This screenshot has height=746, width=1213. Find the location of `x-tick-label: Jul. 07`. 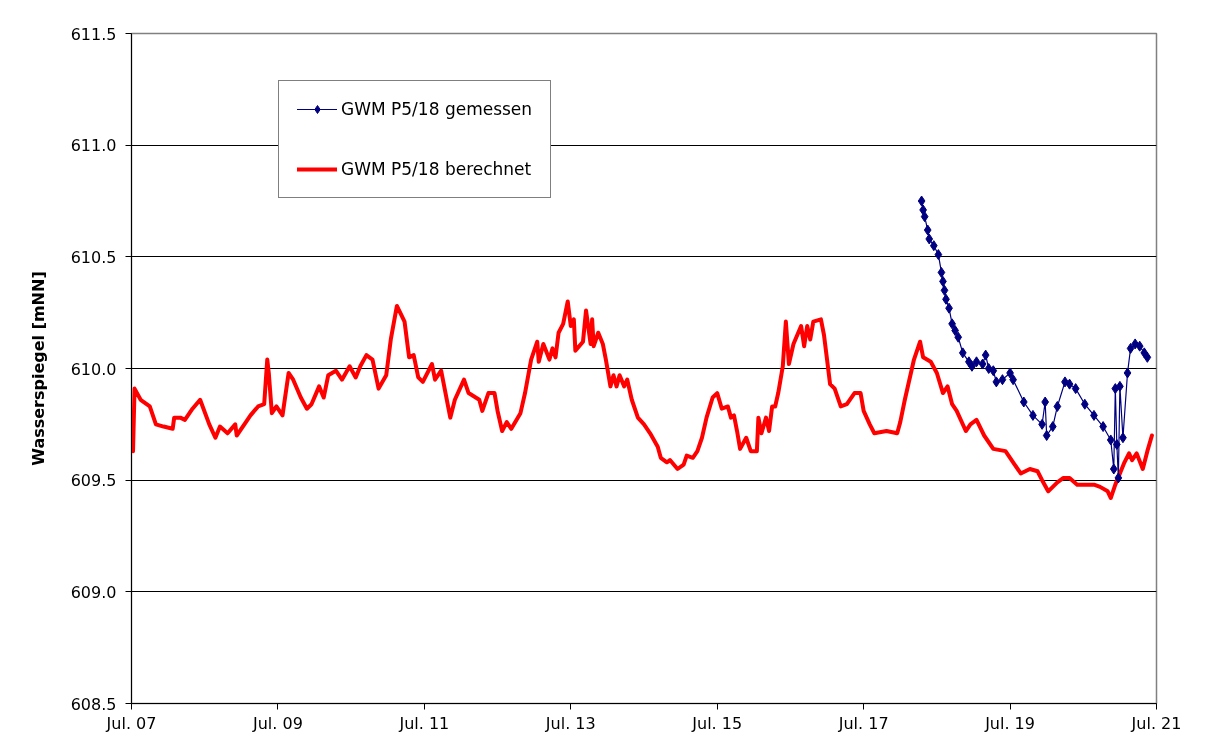

x-tick-label: Jul. 07 is located at coordinates (131, 723).